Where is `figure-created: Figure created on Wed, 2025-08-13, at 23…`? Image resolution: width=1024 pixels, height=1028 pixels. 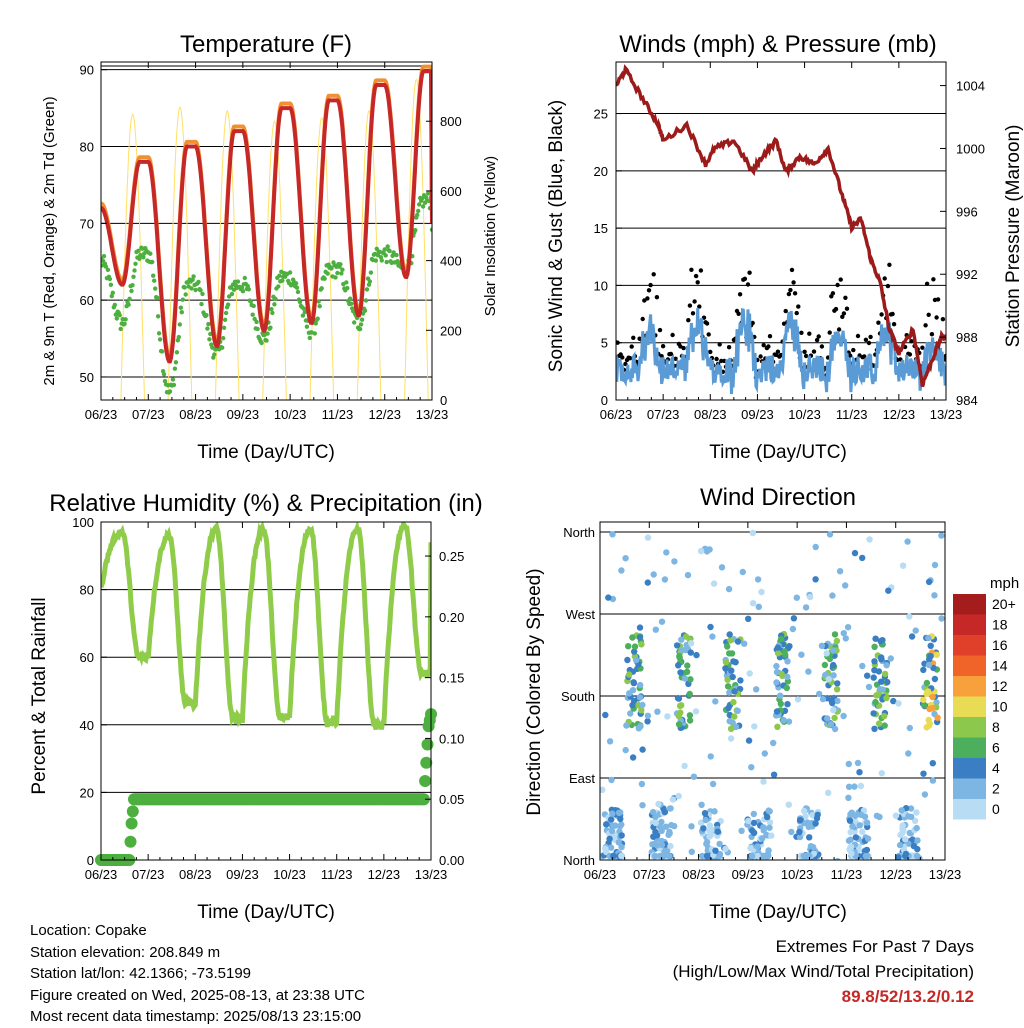
figure-created: Figure created on Wed, 2025-08-13, at 23… is located at coordinates (197, 995).